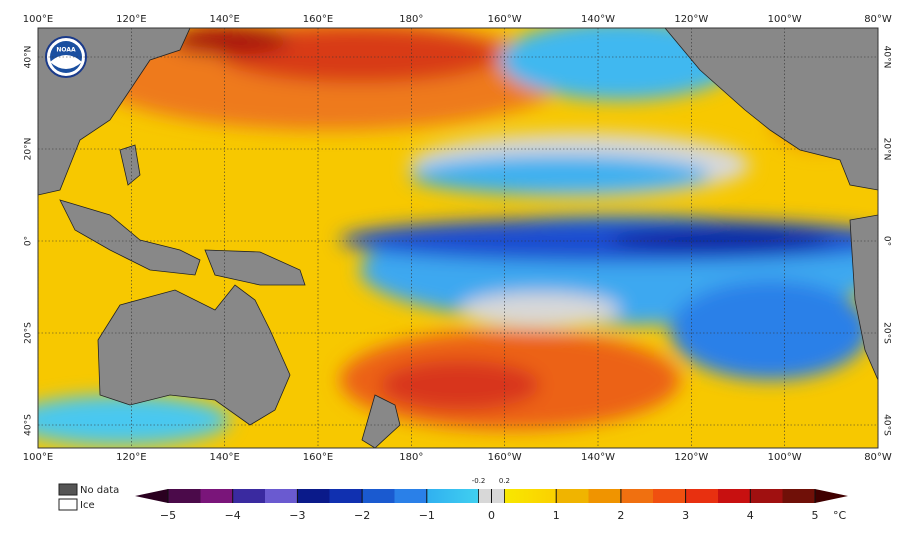  I want to click on australia, so click(194, 355).